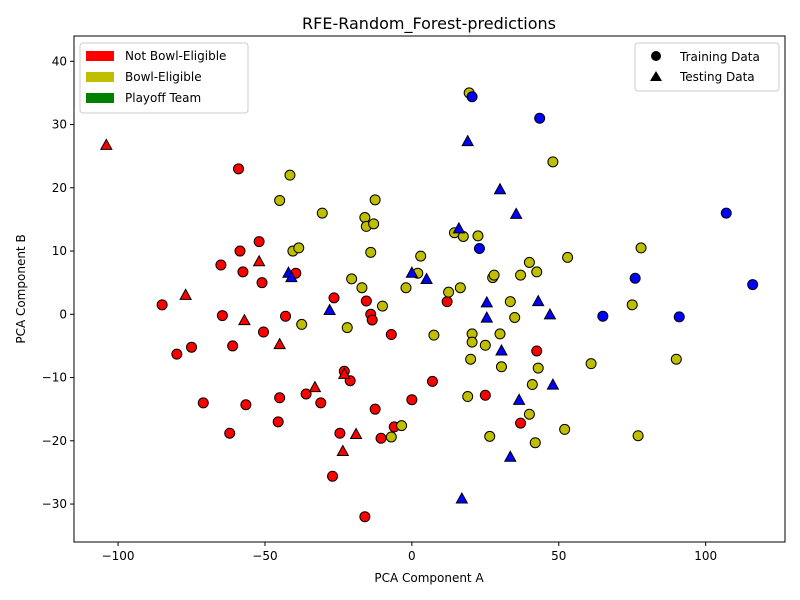 This screenshot has height=600, width=800. I want to click on legend-markers: Training Data Testing Data, so click(707, 67).